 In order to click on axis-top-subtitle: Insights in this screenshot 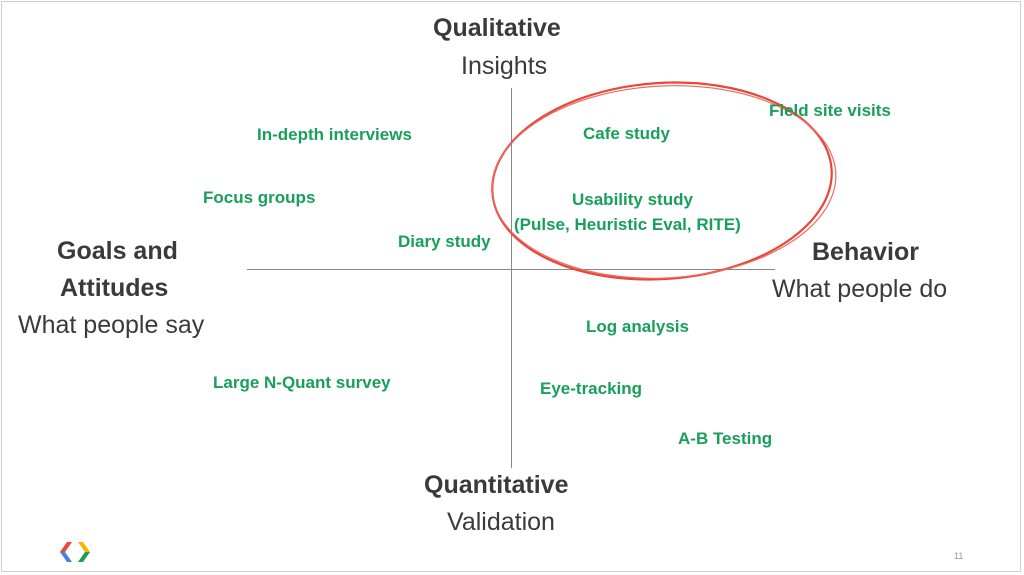, I will do `click(504, 66)`.